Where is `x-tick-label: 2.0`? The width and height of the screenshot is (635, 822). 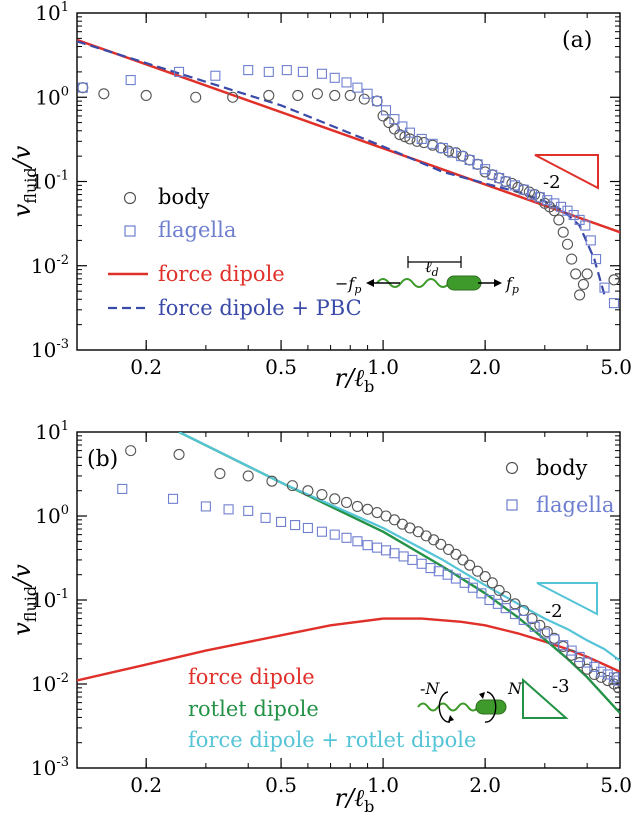
x-tick-label: 2.0 is located at coordinates (485, 367).